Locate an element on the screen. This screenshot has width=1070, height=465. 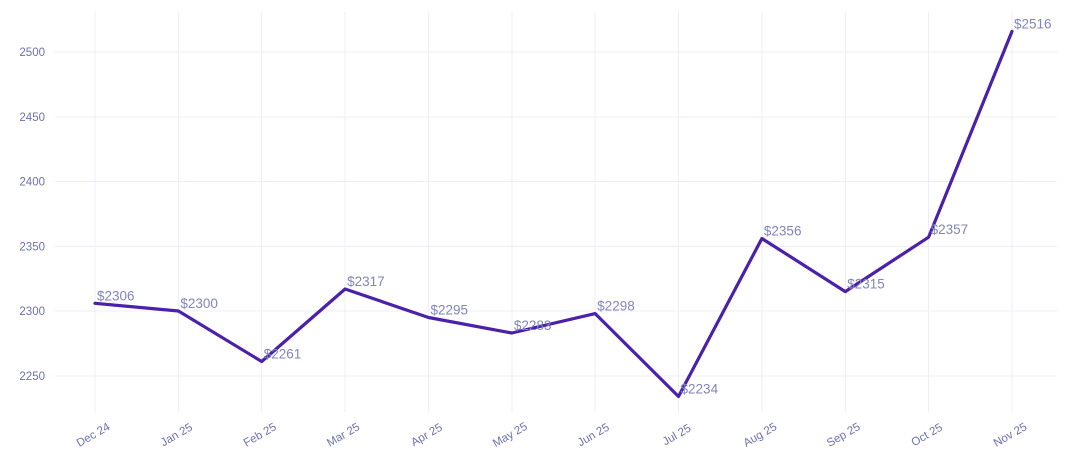
point-label: $2516 is located at coordinates (1033, 23).